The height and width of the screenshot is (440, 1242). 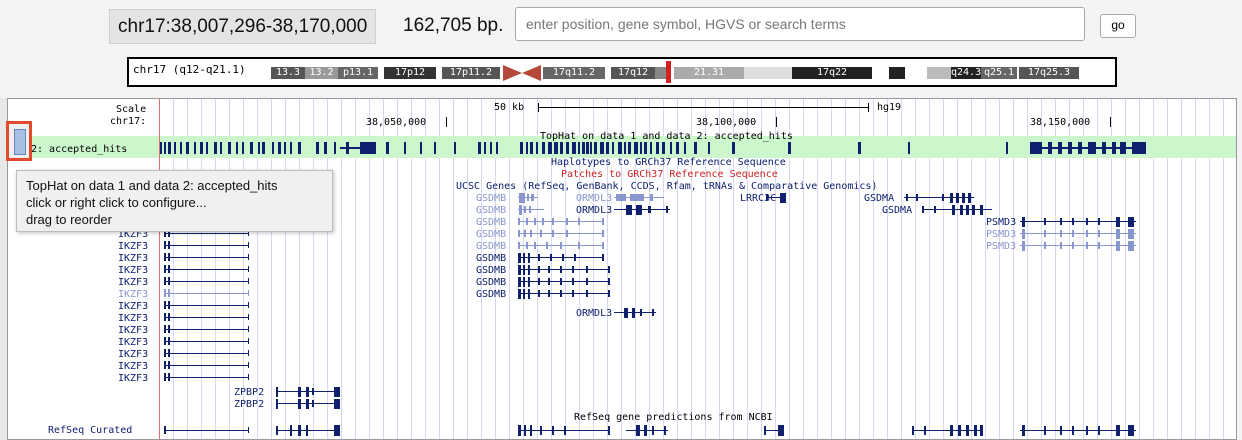 What do you see at coordinates (321, 73) in the screenshot?
I see `band-13-2: 13.2` at bounding box center [321, 73].